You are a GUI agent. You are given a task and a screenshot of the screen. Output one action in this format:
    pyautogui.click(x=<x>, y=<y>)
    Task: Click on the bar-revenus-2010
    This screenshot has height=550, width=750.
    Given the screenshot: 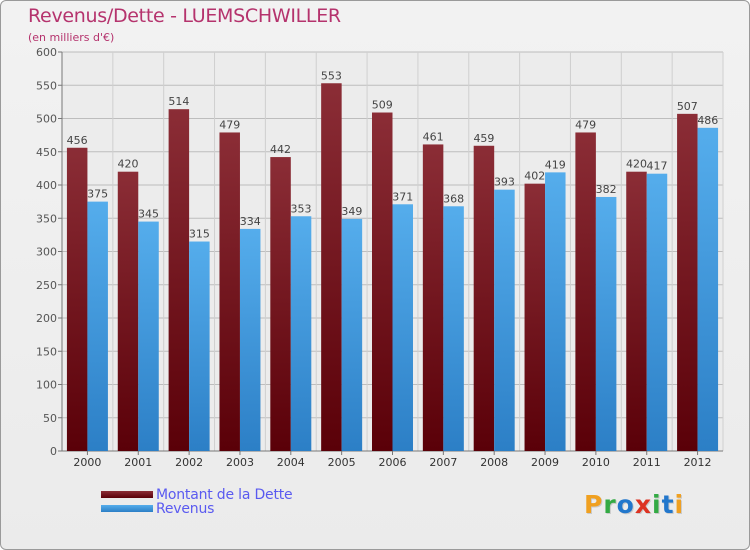 What is the action you would take?
    pyautogui.click(x=606, y=323)
    